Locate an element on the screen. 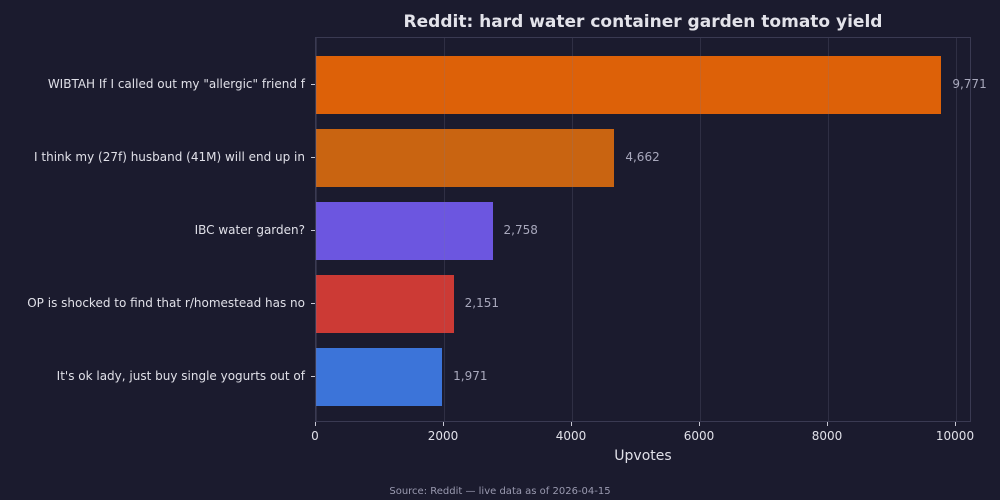 The image size is (1000, 500). x-tick-label: 2000 is located at coordinates (443, 436).